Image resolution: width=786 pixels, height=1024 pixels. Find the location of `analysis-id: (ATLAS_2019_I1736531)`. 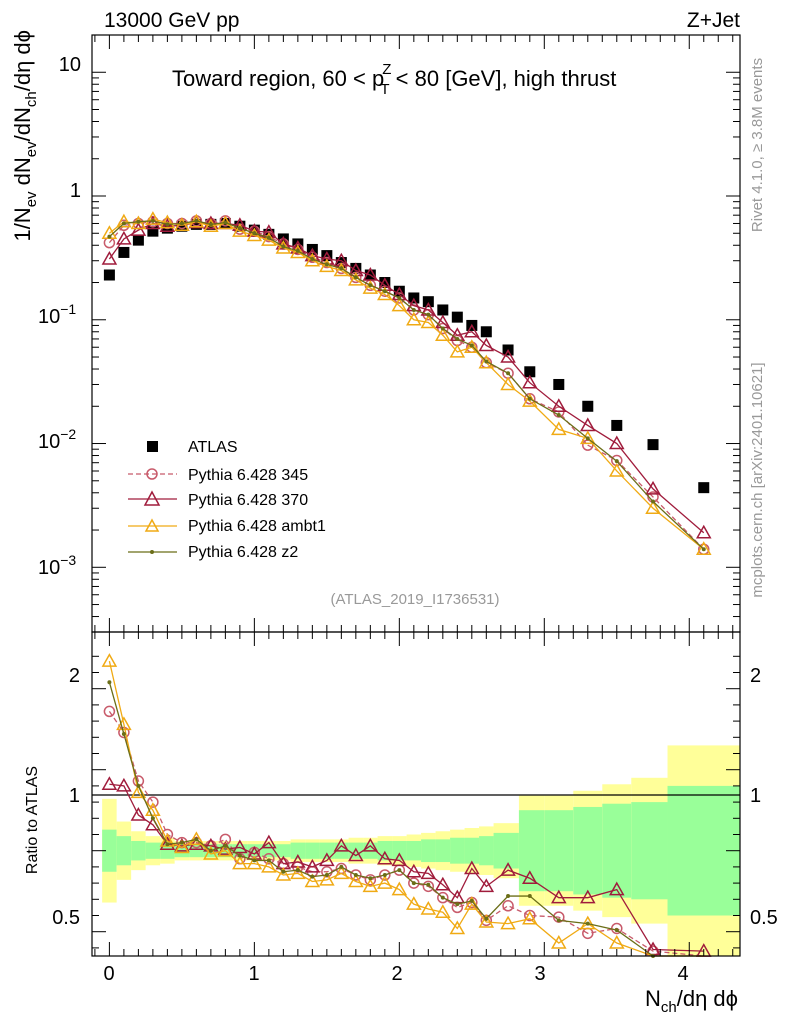

analysis-id: (ATLAS_2019_I1736531) is located at coordinates (414, 599).